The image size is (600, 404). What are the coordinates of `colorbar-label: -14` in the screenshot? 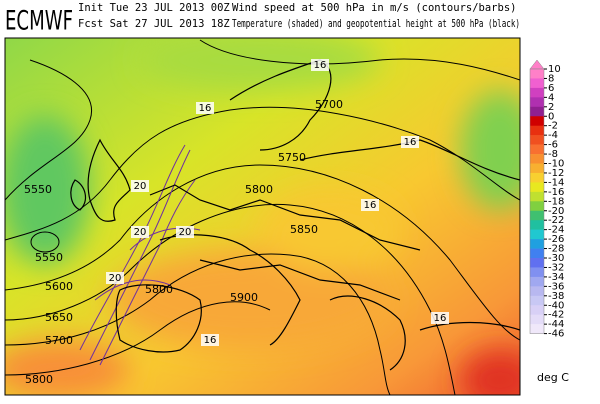 It's located at (556, 182).